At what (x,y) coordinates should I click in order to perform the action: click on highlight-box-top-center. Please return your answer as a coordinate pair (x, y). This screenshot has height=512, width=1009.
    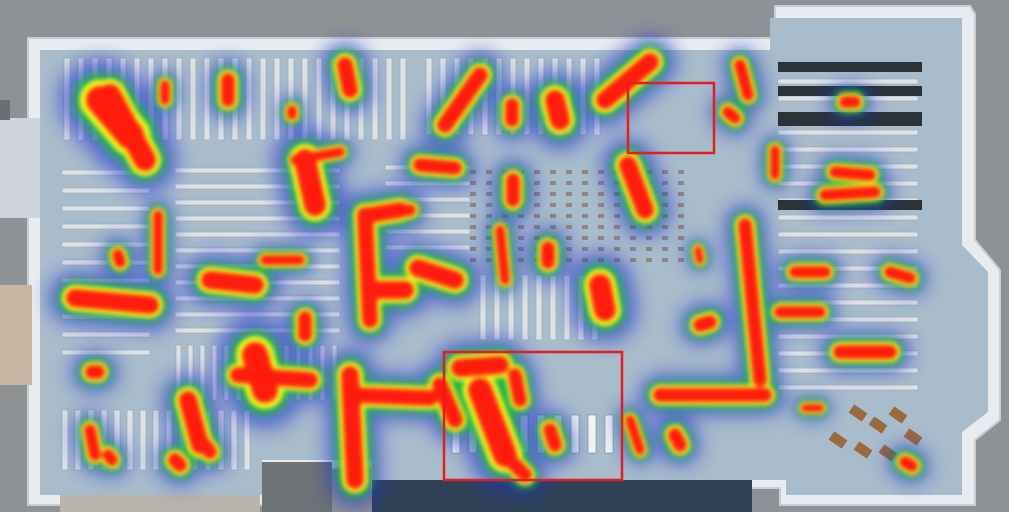
    Looking at the image, I should click on (671, 118).